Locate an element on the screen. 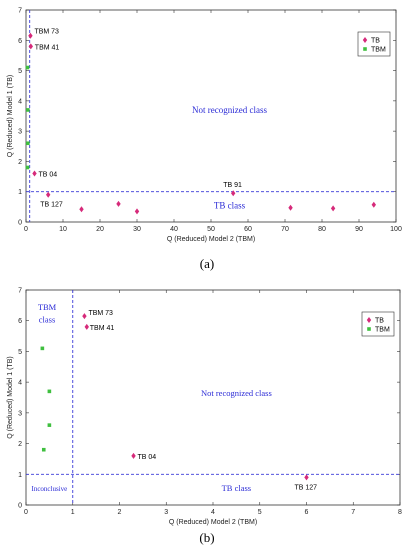  region-label: Inconclusive is located at coordinates (49, 489).